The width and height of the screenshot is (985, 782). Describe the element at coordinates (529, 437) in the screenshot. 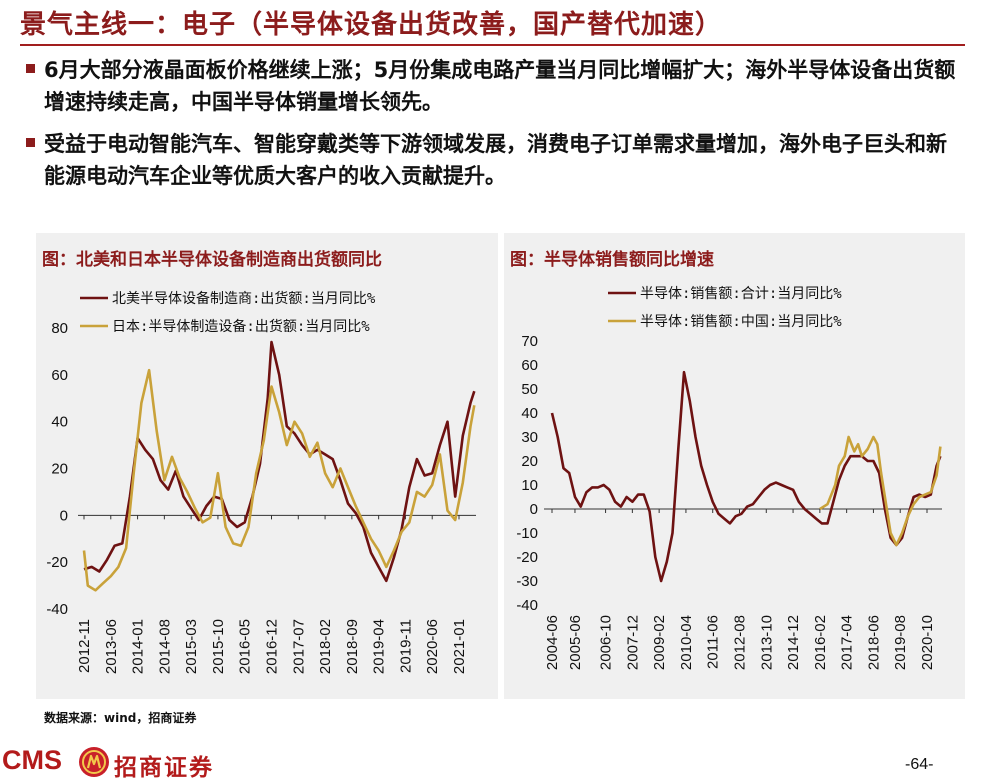

I see `sales-y-tick-label: 30` at that location.